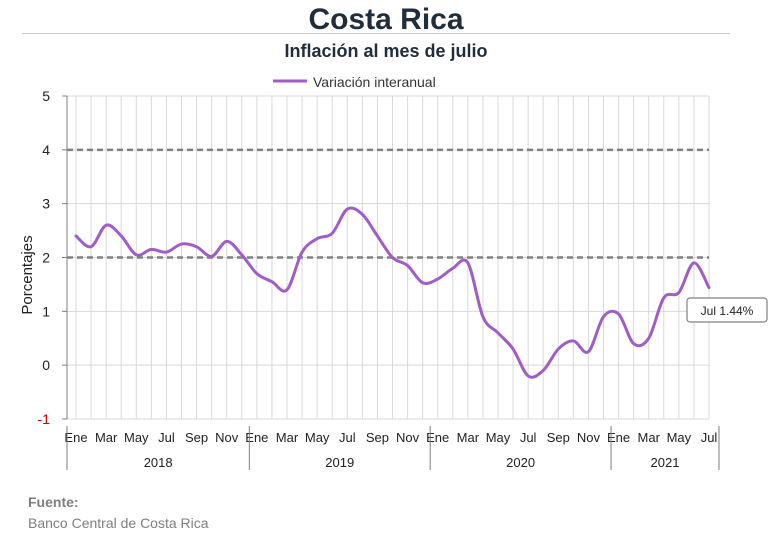 This screenshot has width=772, height=536. I want to click on chart-subtitle: Inflación al mes de julio, so click(386, 51).